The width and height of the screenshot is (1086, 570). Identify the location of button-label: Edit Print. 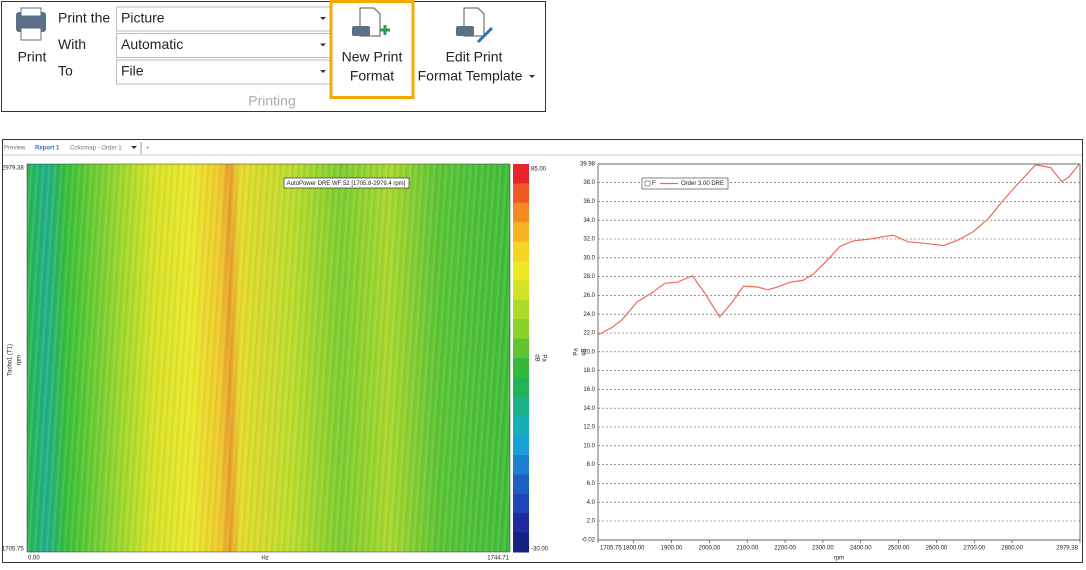
(474, 57).